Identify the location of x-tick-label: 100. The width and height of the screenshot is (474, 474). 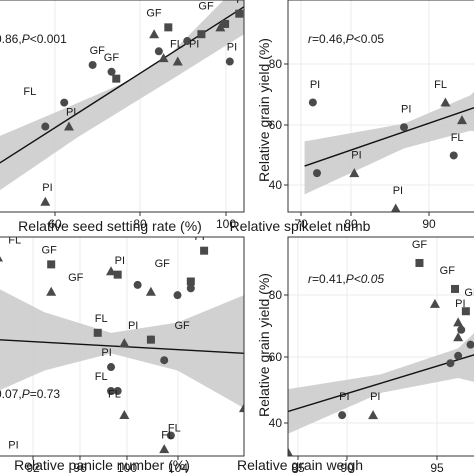
(226, 224).